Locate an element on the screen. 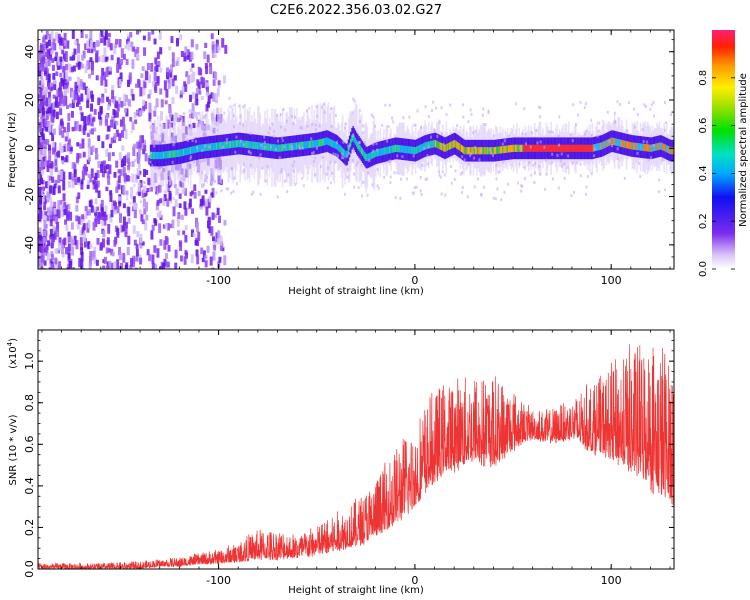 The width and height of the screenshot is (750, 600). colorbar-tick-label: 0.6 is located at coordinates (703, 126).